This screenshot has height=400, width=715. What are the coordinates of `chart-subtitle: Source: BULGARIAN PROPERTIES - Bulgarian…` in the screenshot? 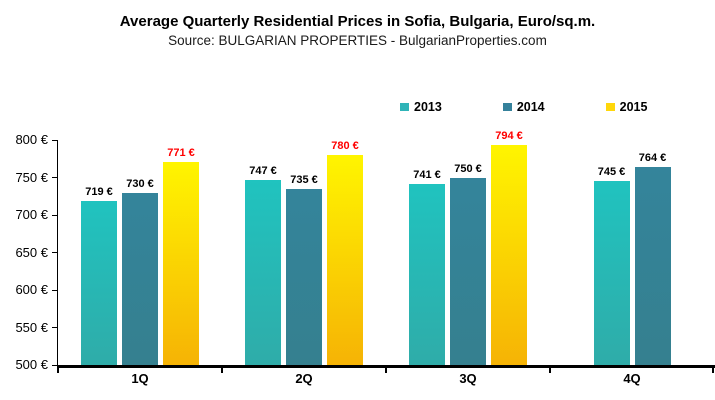 It's located at (357, 40).